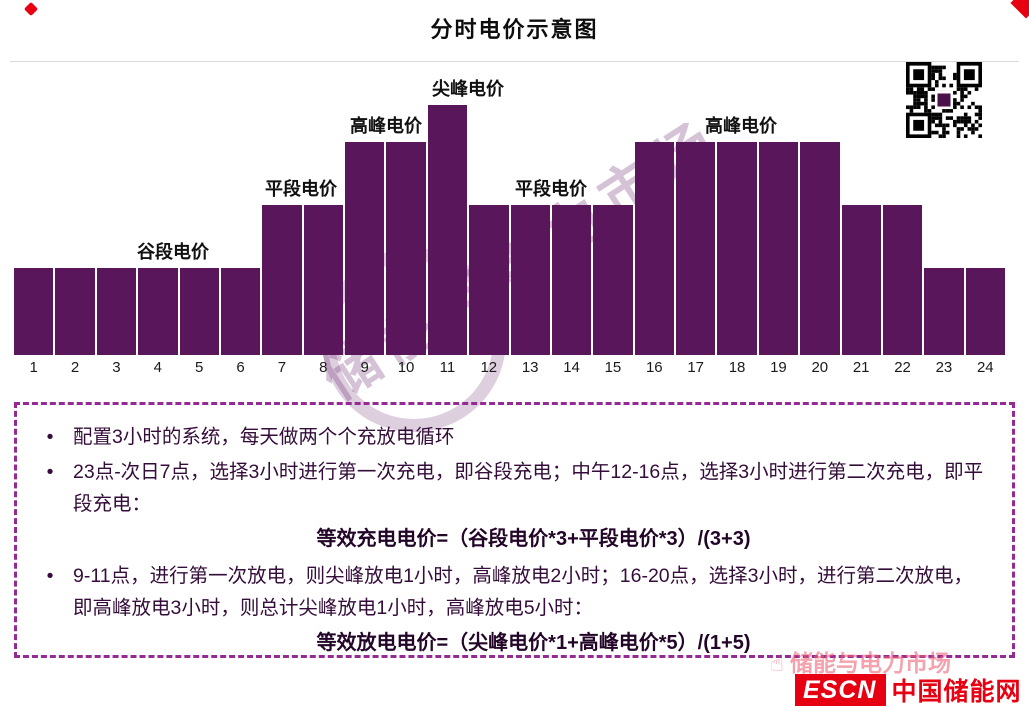  I want to click on x-tick-15: 15, so click(613, 367).